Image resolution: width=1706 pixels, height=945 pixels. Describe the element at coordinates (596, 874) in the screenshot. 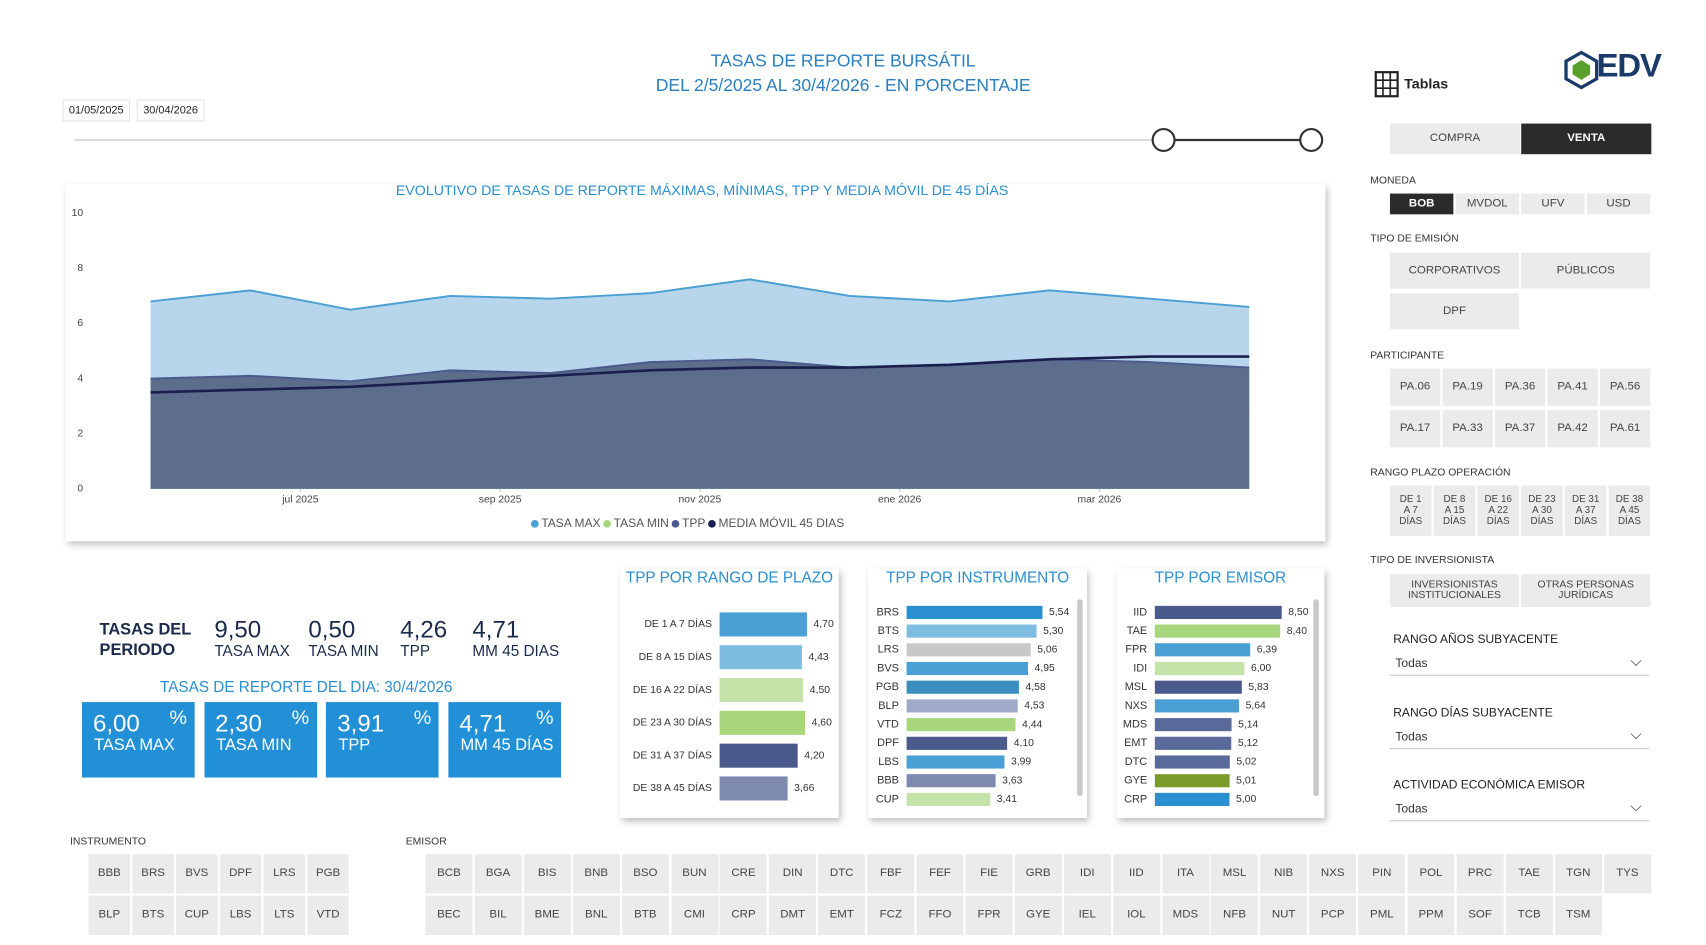

I see `filter-button: BNB` at that location.